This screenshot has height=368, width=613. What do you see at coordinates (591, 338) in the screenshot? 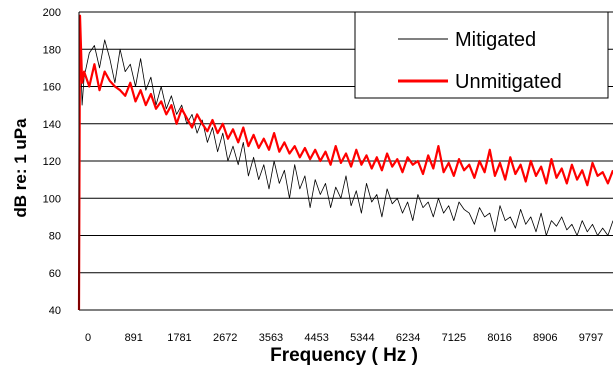
I see `x-tick-label: 9797` at bounding box center [591, 338].